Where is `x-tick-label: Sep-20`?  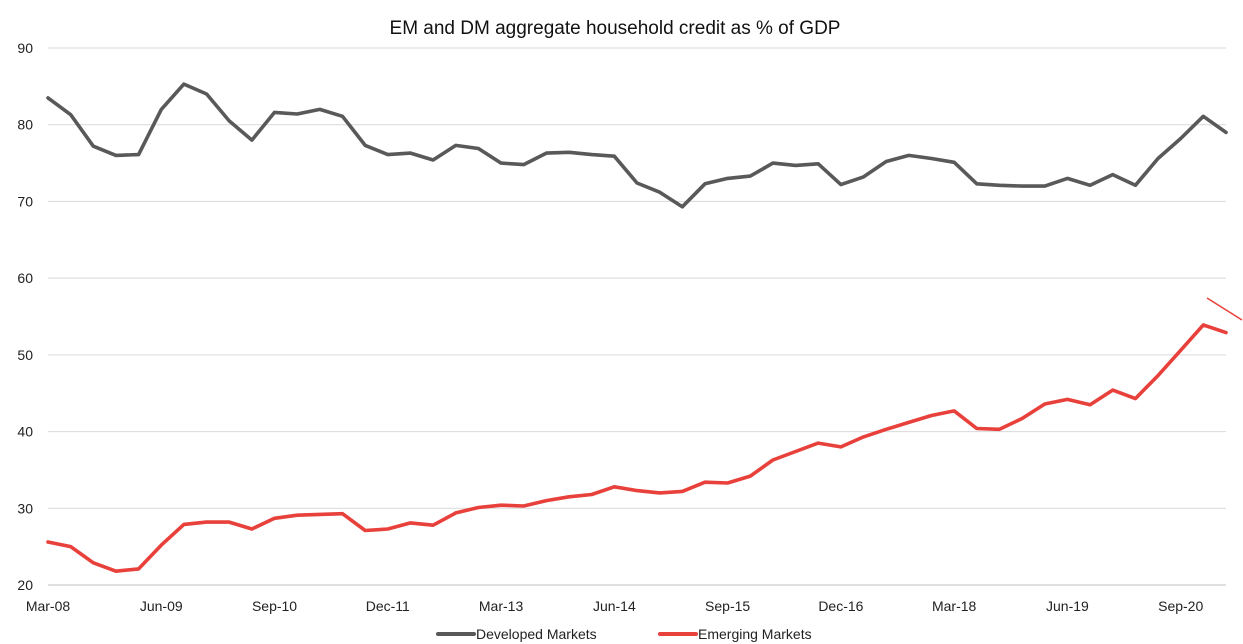
x-tick-label: Sep-20 is located at coordinates (1180, 606).